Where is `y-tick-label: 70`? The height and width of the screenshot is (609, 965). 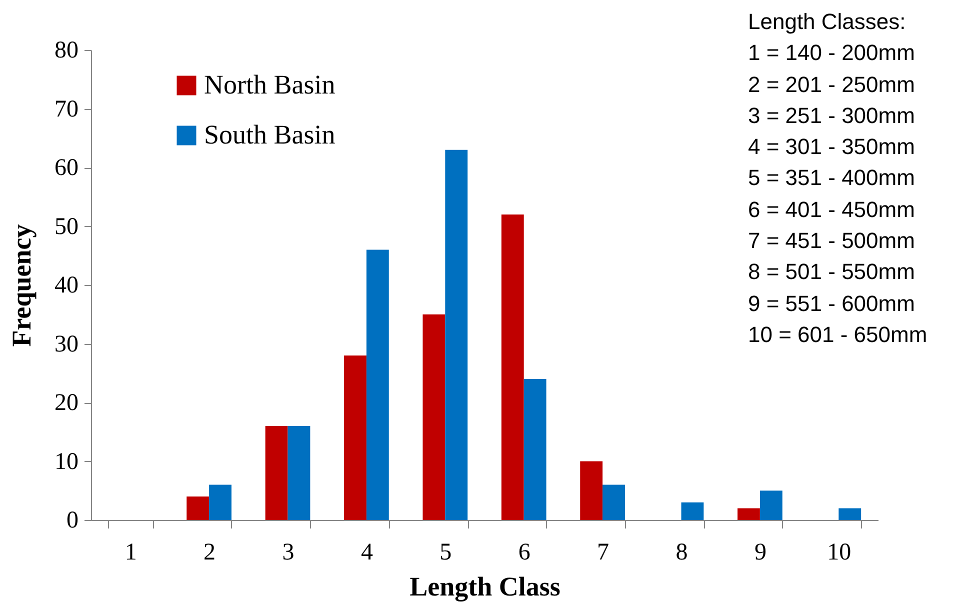
y-tick-label: 70 is located at coordinates (66, 109).